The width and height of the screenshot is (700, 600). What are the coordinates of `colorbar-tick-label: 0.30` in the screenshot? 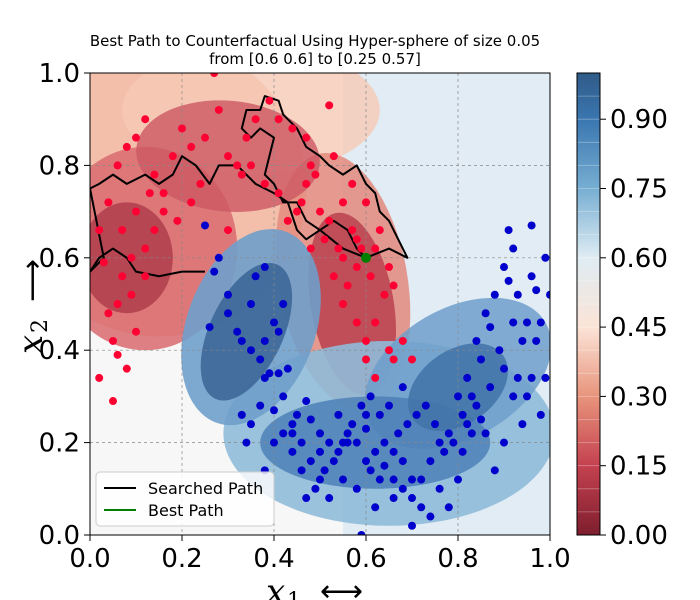 It's located at (639, 397).